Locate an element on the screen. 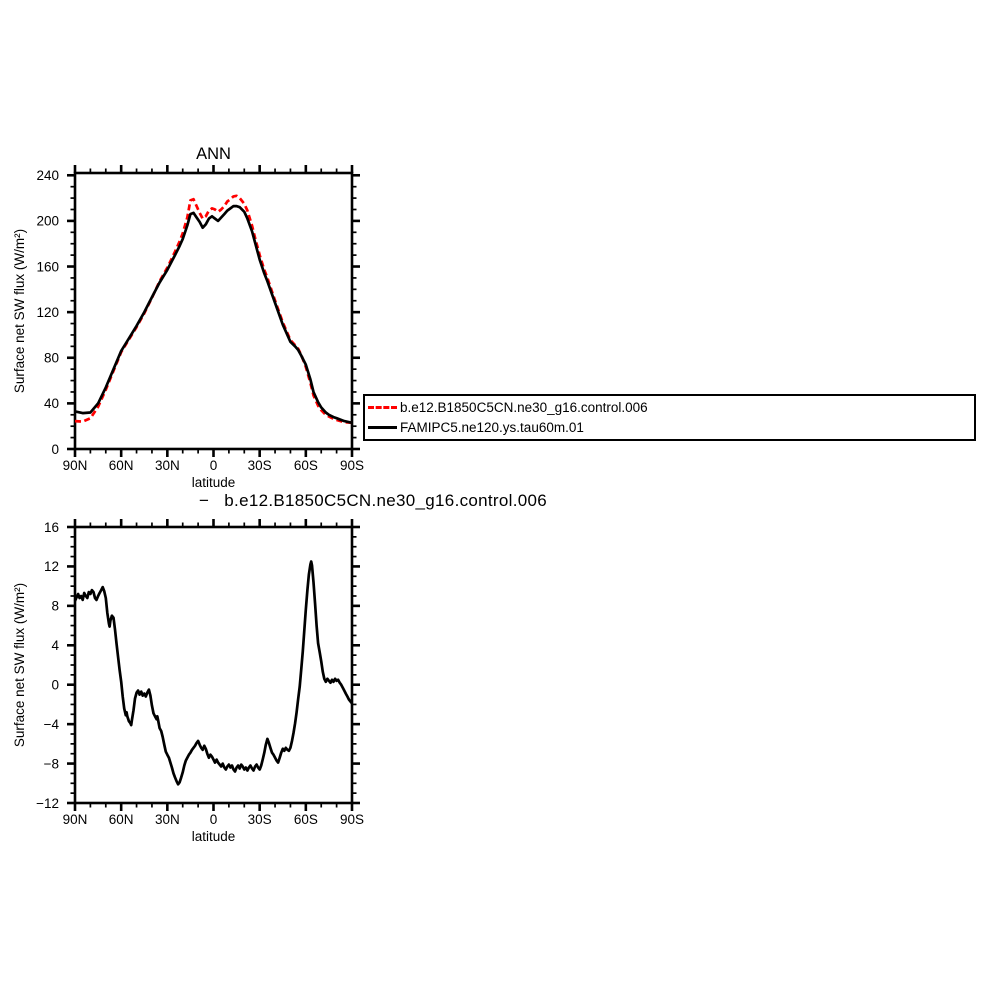 Image resolution: width=992 pixels, height=991 pixels. y-tick-label: 40 is located at coordinates (51, 403).